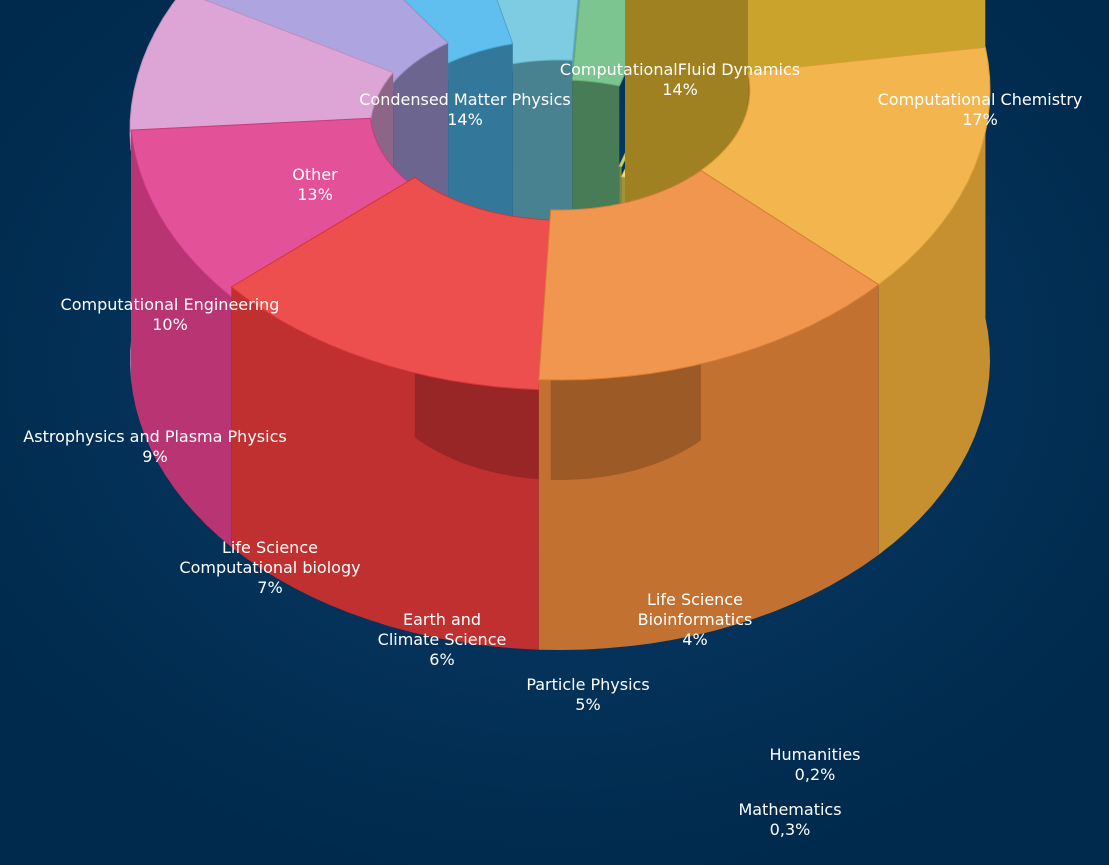  I want to click on slice-label-life-science-computational-biology: Life Science Computational biology 7%, so click(269, 567).